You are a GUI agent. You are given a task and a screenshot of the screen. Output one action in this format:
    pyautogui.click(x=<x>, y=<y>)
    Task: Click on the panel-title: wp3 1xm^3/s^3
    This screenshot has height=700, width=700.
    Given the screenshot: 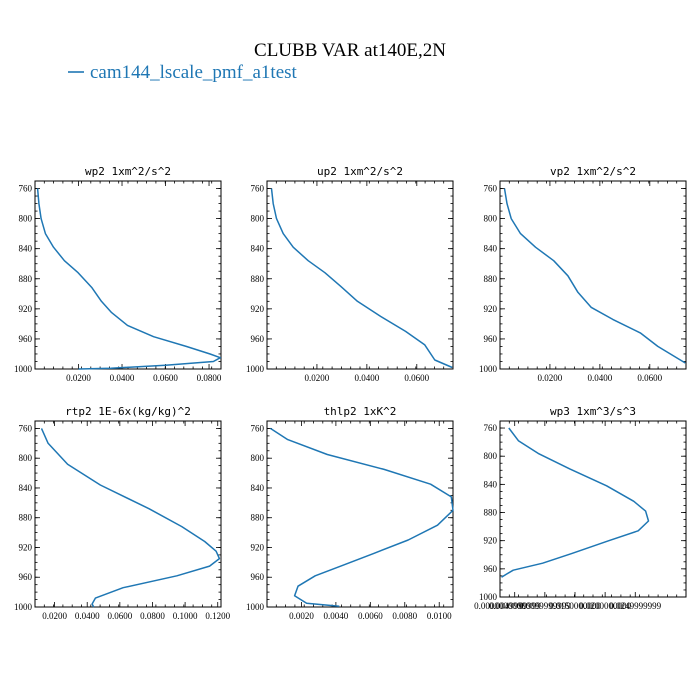 What is the action you would take?
    pyautogui.click(x=593, y=411)
    